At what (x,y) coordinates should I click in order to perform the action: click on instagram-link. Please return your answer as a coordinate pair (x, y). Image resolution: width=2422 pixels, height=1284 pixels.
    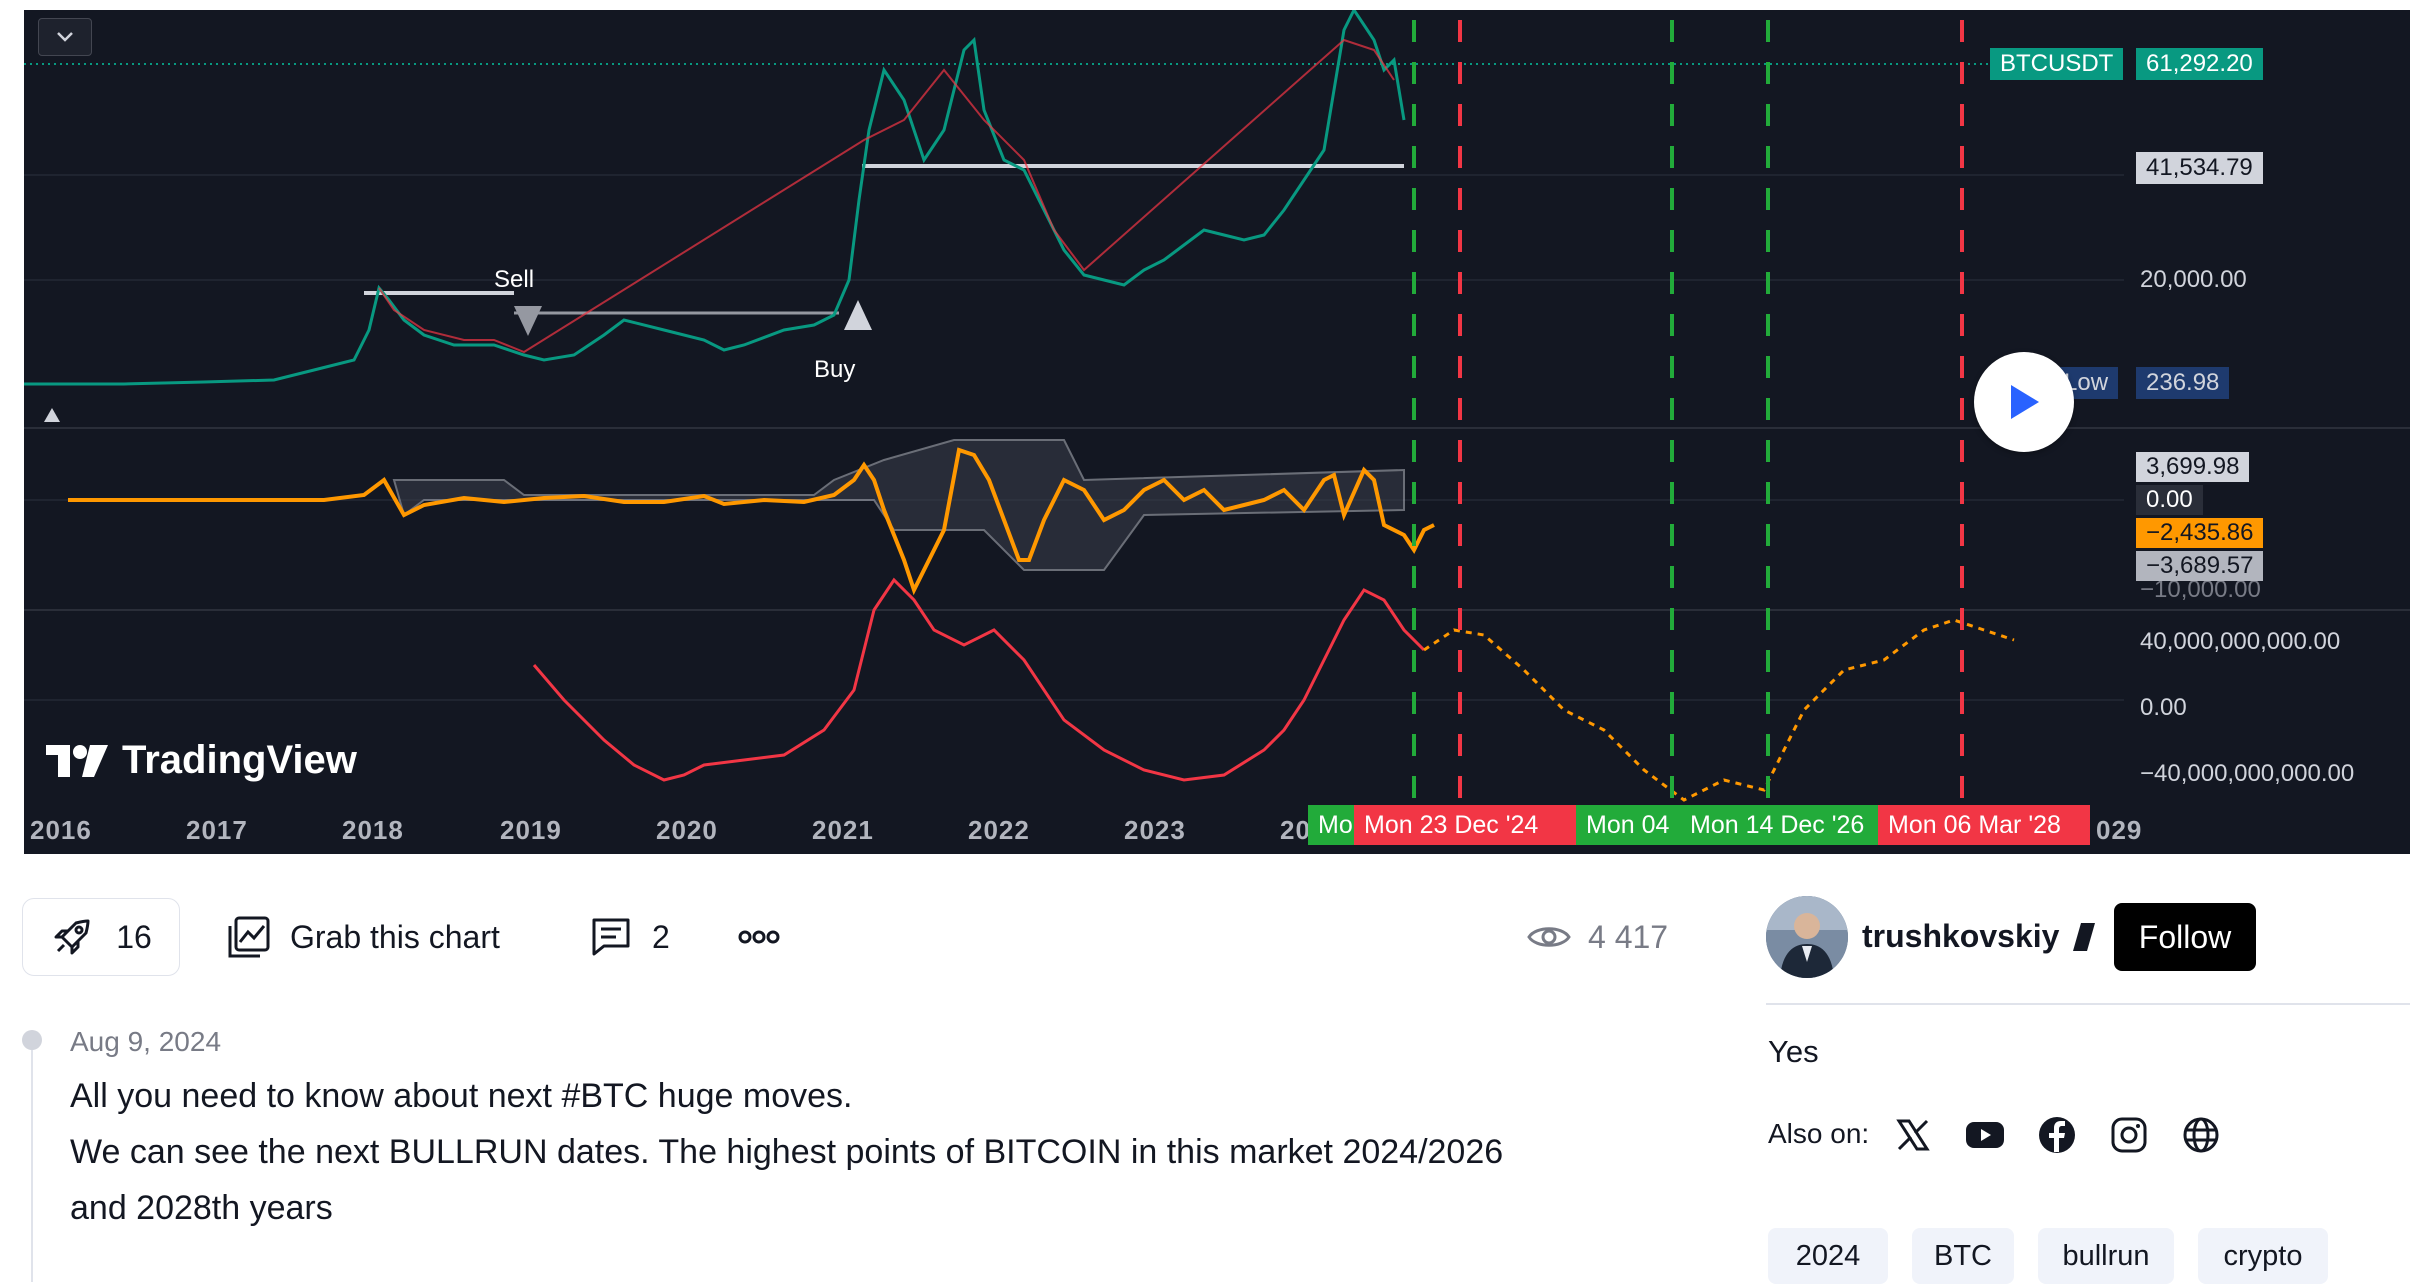
    Looking at the image, I should click on (2129, 1135).